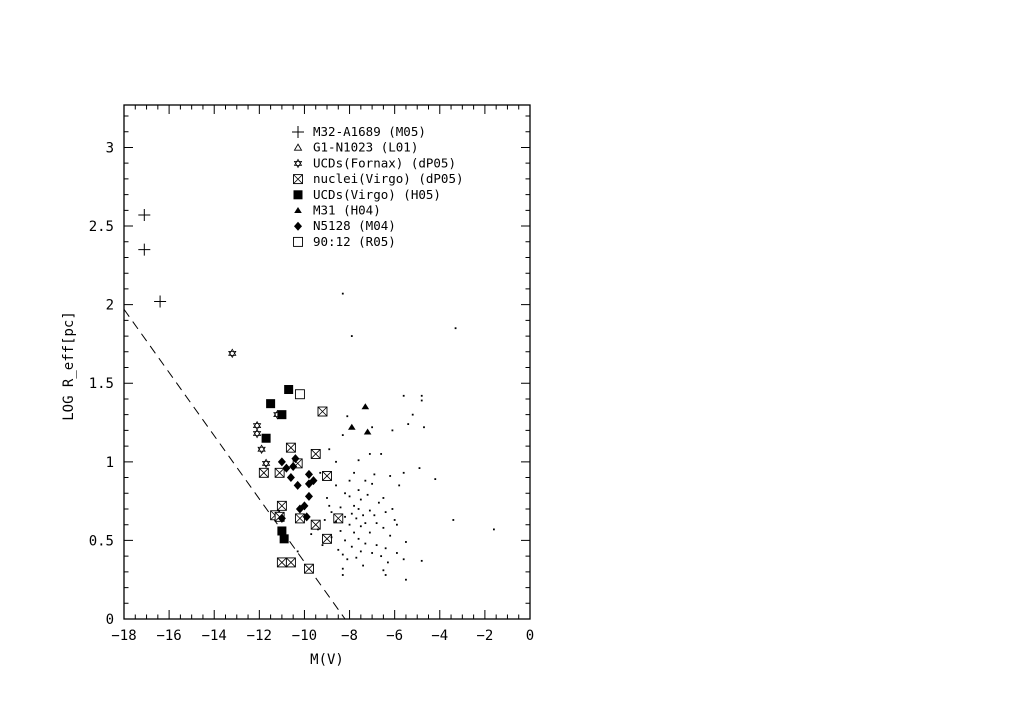  I want to click on legend-label: G1-N1023 (L01), so click(365, 147).